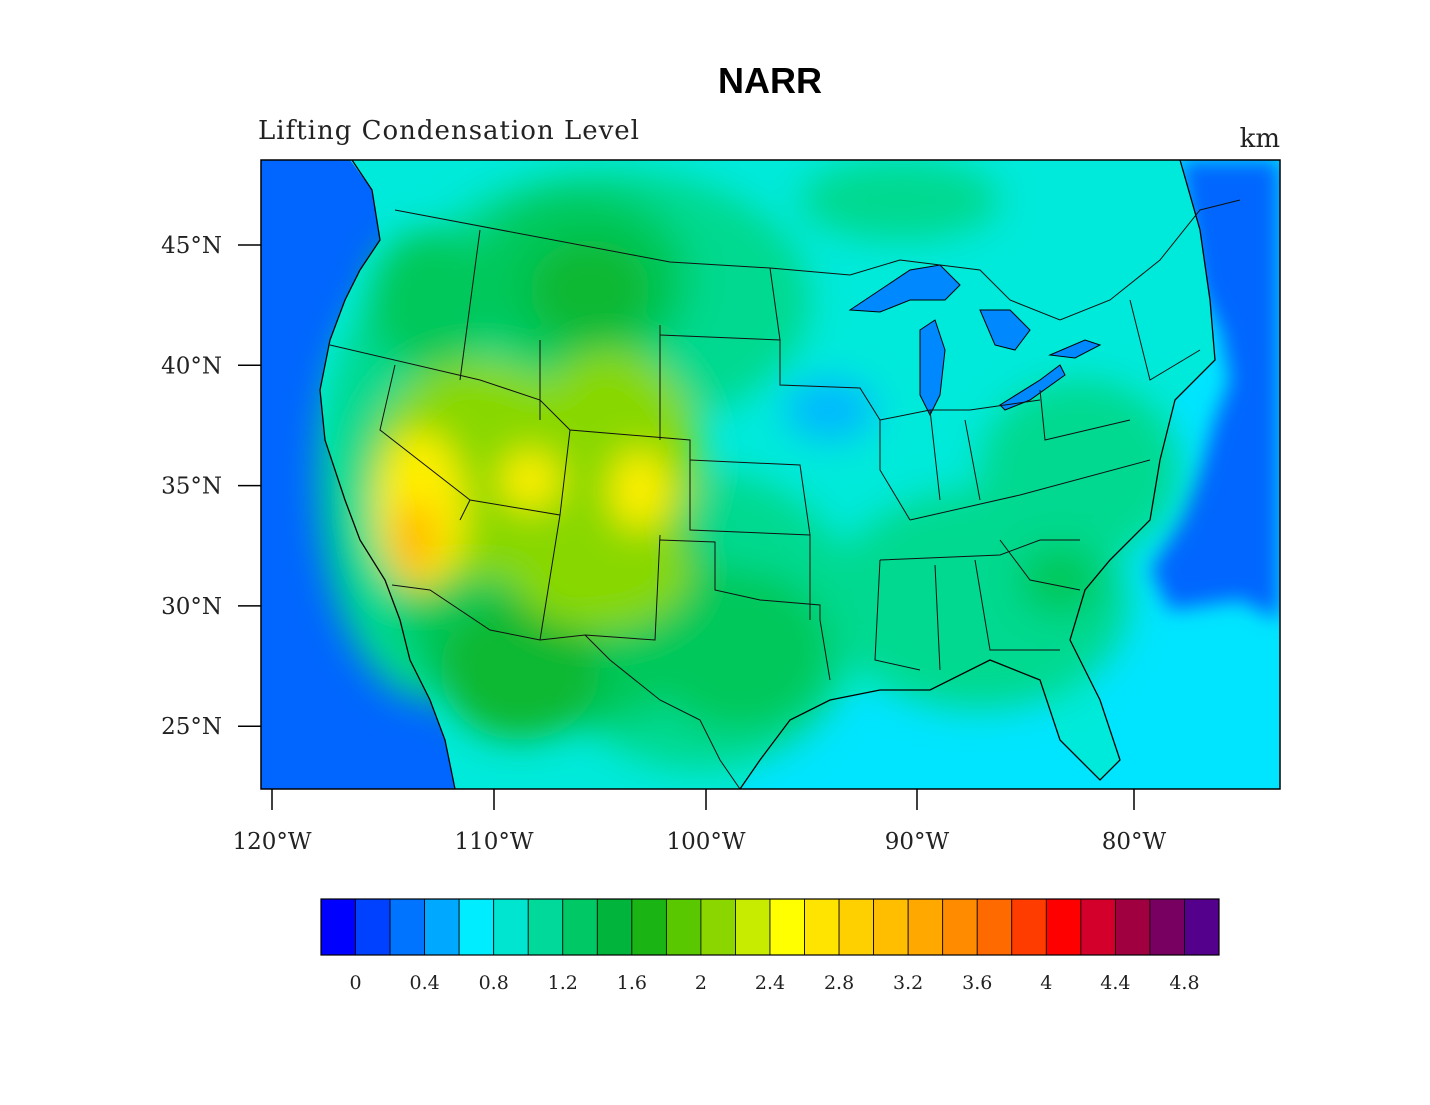 The image size is (1430, 1105). I want to click on lat-tick-label: 40°N, so click(191, 366).